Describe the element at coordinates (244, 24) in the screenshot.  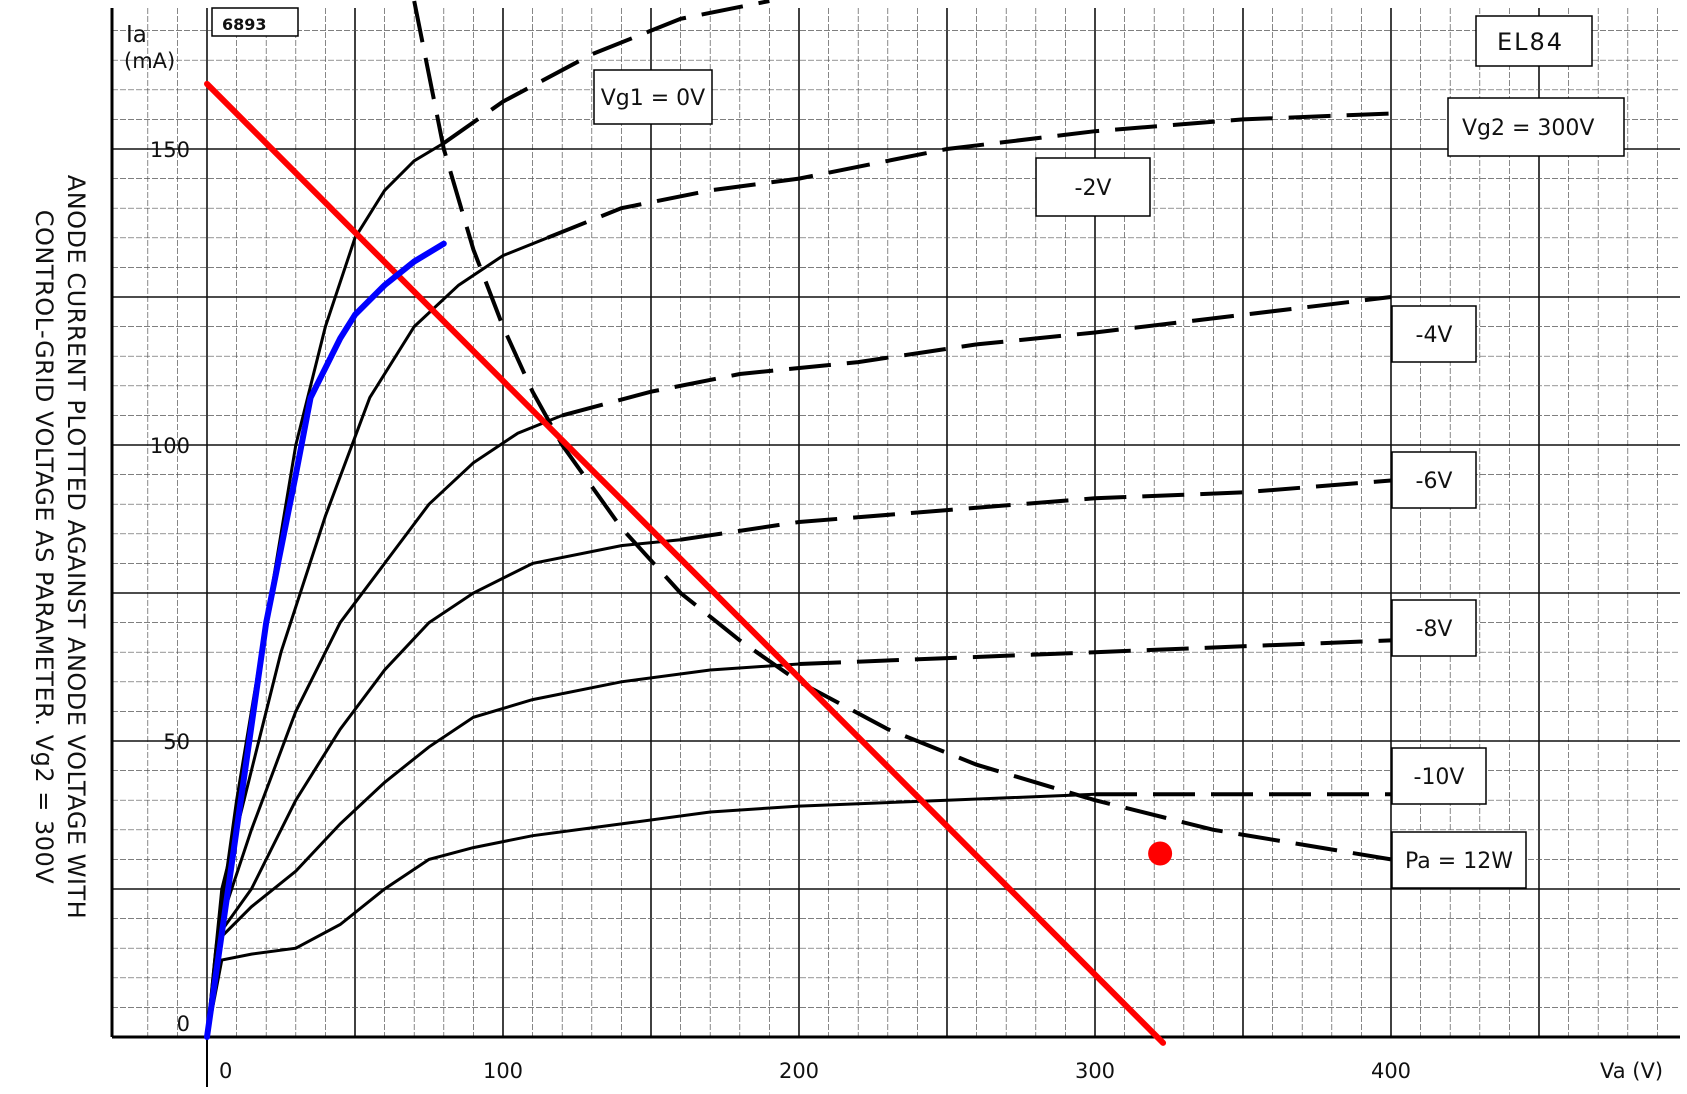
I see `figure-id: 6893` at that location.